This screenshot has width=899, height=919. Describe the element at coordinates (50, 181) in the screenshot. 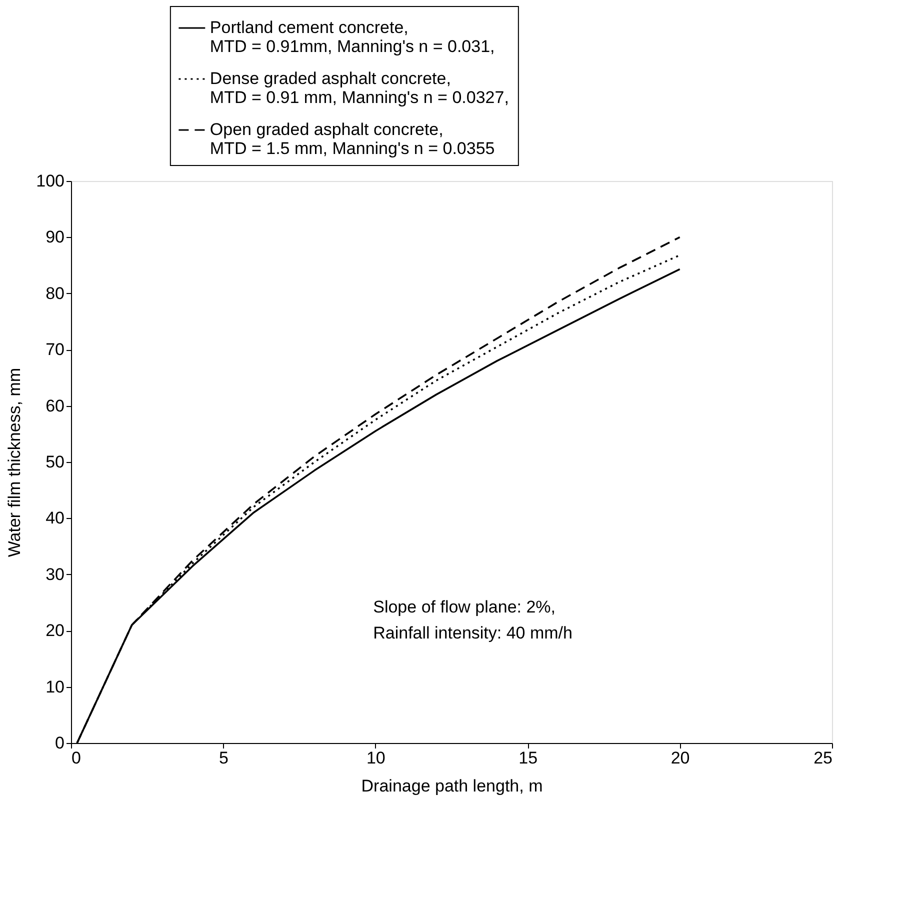

I see `y-tick-label: 100` at that location.